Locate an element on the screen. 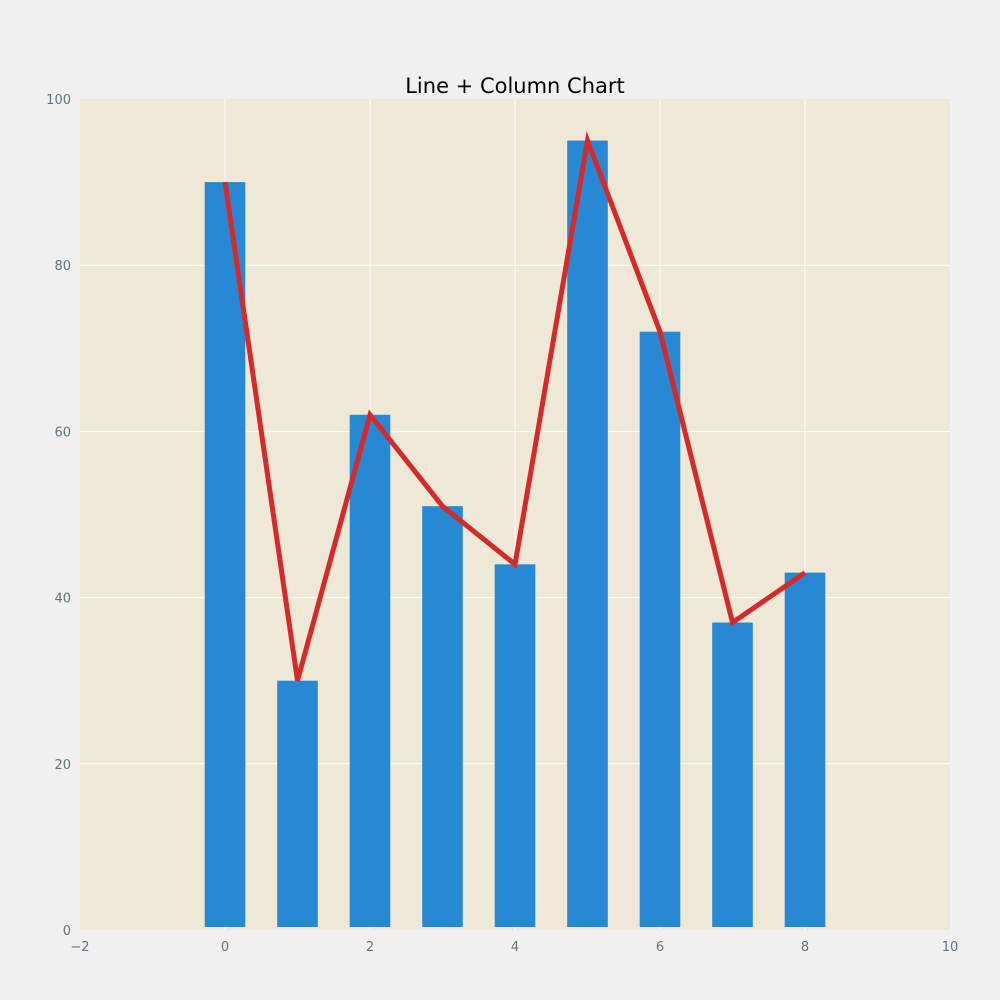 The height and width of the screenshot is (1000, 1000). y-tick-label: 80 is located at coordinates (62, 266).